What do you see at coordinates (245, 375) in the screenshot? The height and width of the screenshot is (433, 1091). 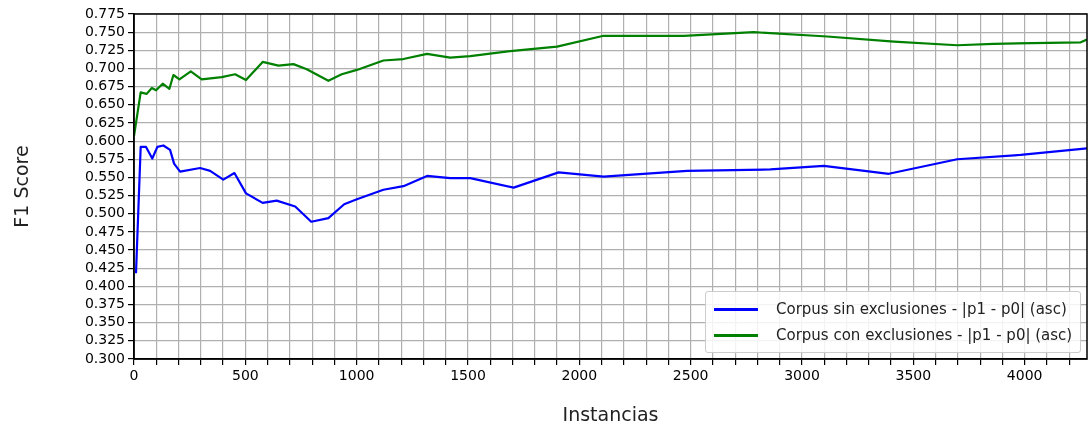 I see `x-tick-label: 500` at bounding box center [245, 375].